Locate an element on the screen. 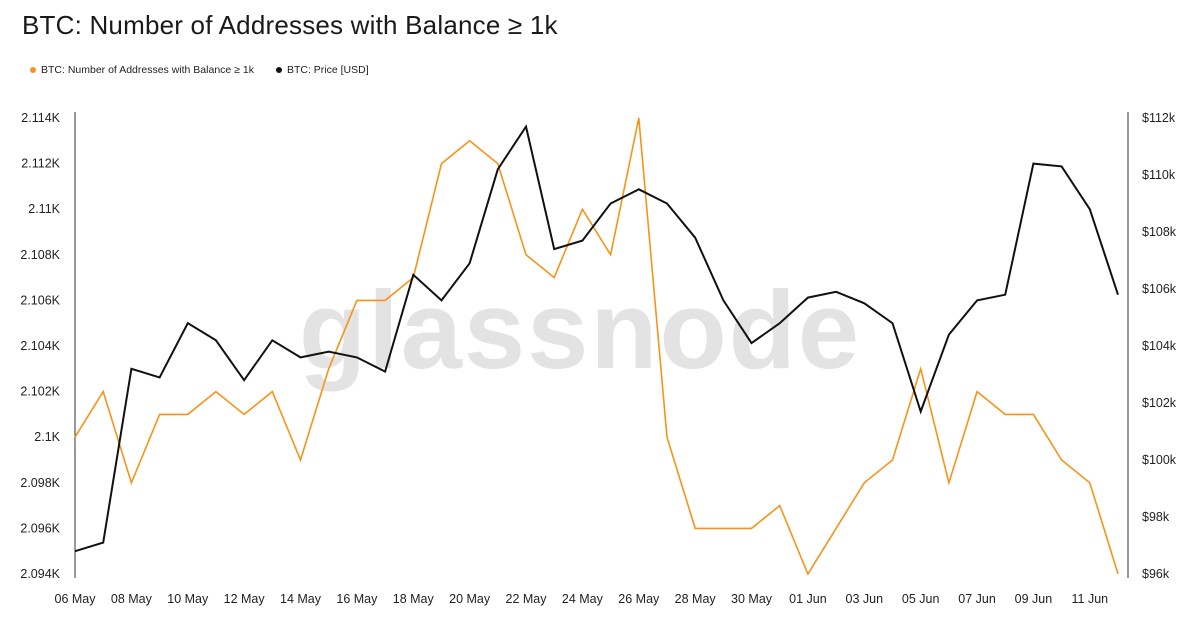  right-tick-label: $96k is located at coordinates (1156, 574).